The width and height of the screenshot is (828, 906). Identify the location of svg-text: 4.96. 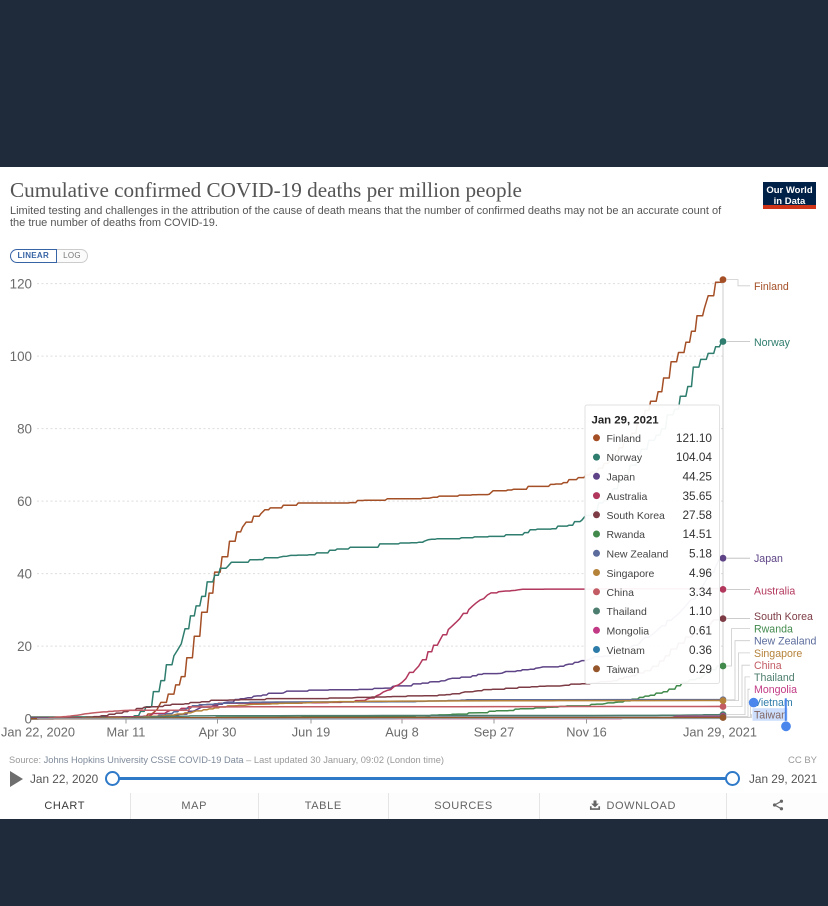
(700, 573).